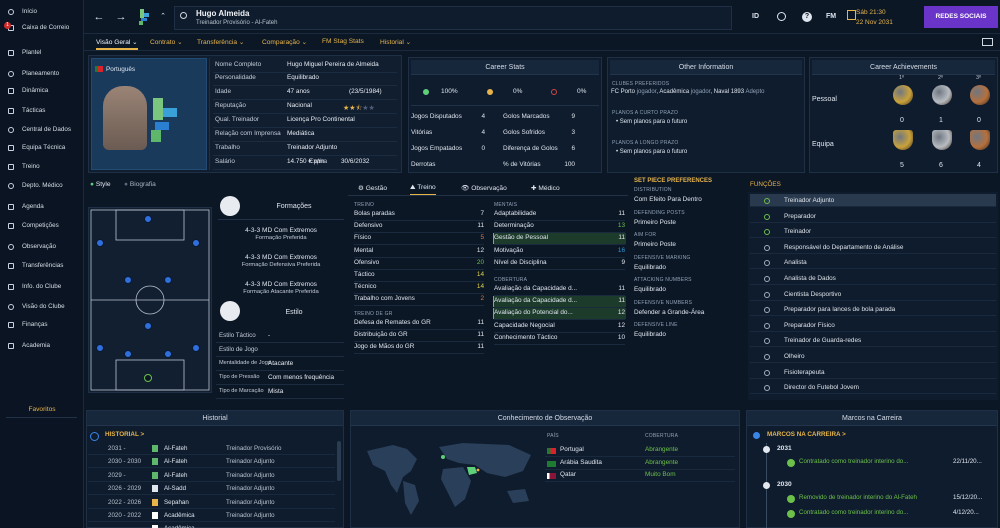  I want to click on tab-medico: ✚ Médico, so click(545, 188).